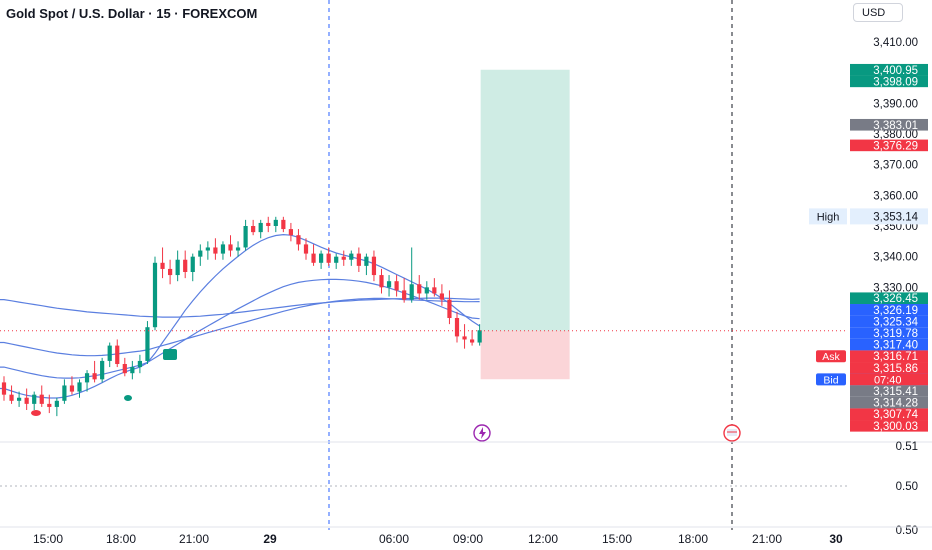 Image resolution: width=932 pixels, height=550 pixels. What do you see at coordinates (48, 539) in the screenshot?
I see `x-tick-label: 15:00` at bounding box center [48, 539].